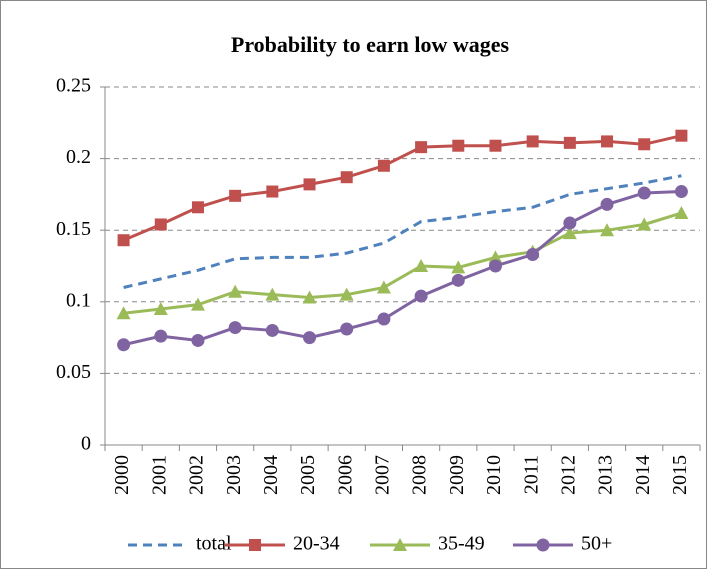  Describe the element at coordinates (214, 544) in the screenshot. I see `legend-label: total` at that location.